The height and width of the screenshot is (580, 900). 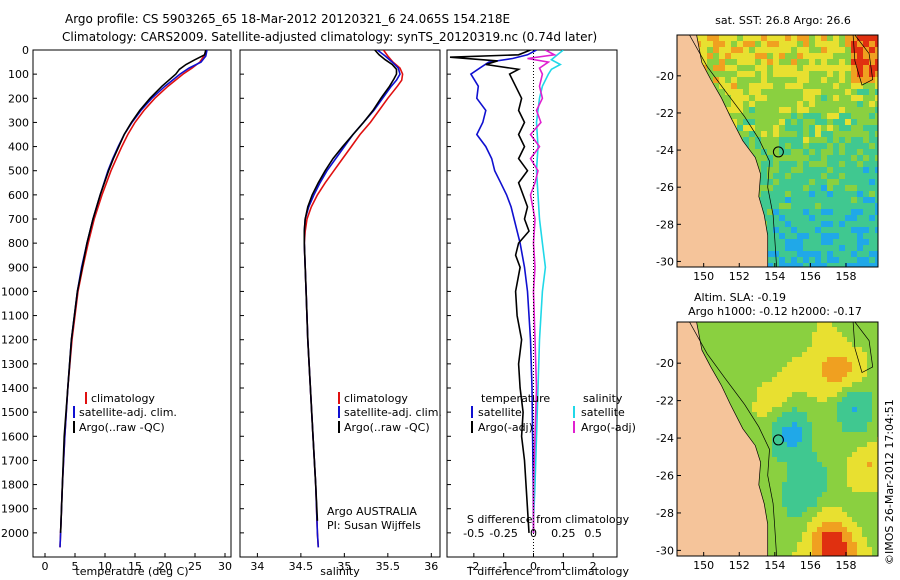 I want to click on argo-position-marker, so click(x=778, y=152).